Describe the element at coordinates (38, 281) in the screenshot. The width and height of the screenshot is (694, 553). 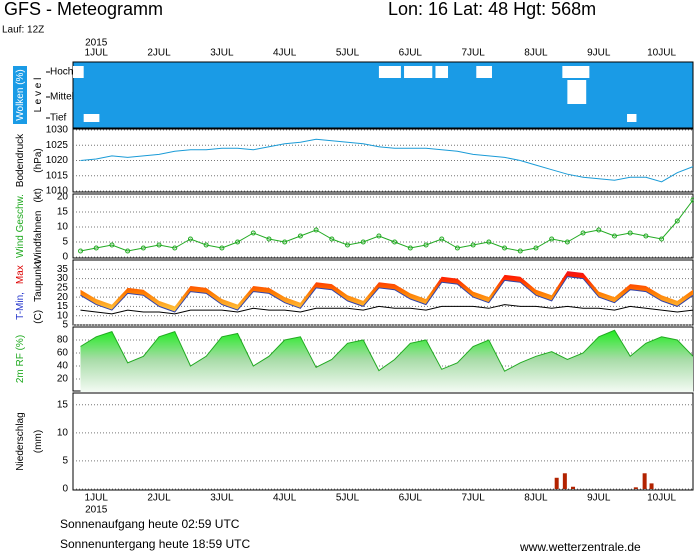
I see `axis-label-part: Taupunkt` at that location.